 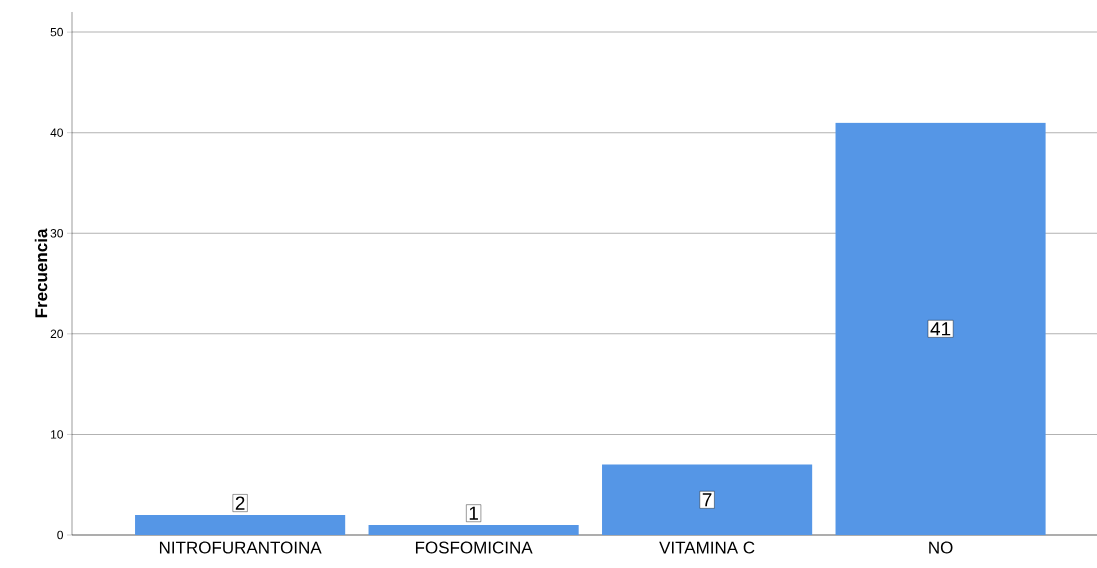 I want to click on data-label: 1, so click(x=473, y=513).